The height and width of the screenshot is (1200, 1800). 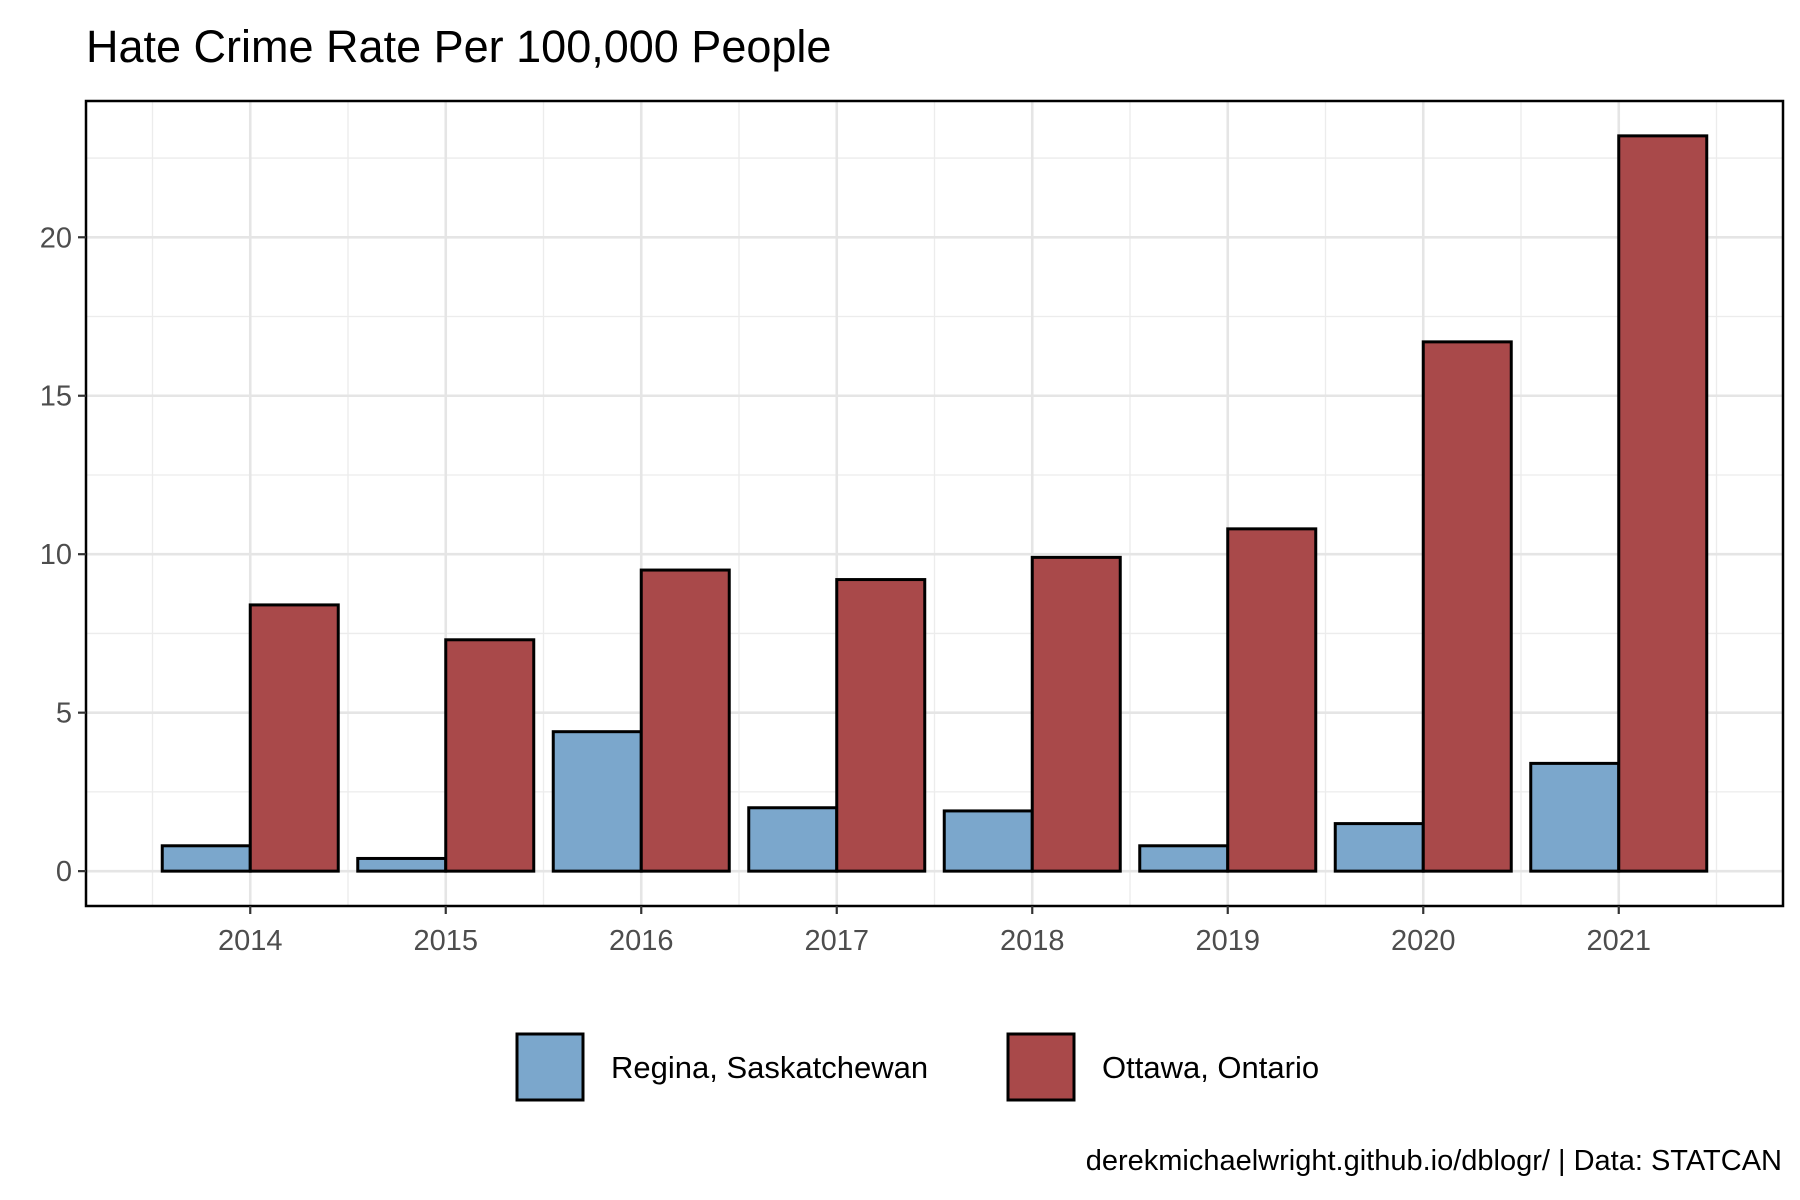 What do you see at coordinates (641, 941) in the screenshot?
I see `x-tick-label: 2016` at bounding box center [641, 941].